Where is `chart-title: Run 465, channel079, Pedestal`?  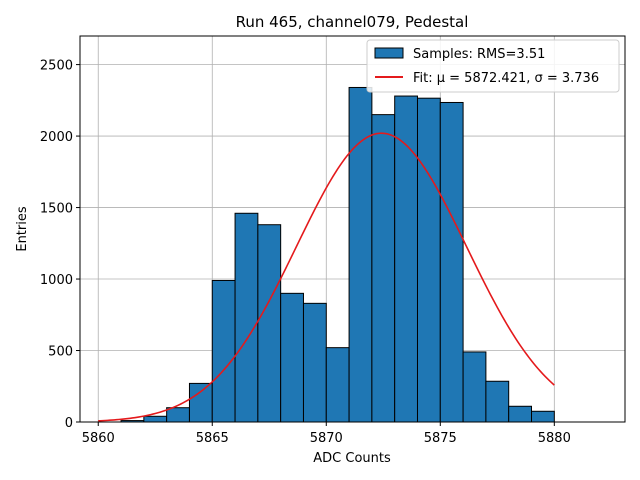 chart-title: Run 465, channel079, Pedestal is located at coordinates (352, 22).